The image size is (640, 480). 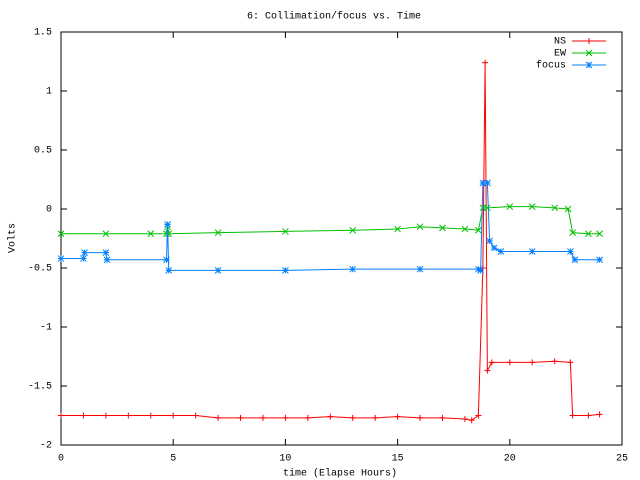 What do you see at coordinates (40, 387) in the screenshot?
I see `y-tick-label: -1.5` at bounding box center [40, 387].